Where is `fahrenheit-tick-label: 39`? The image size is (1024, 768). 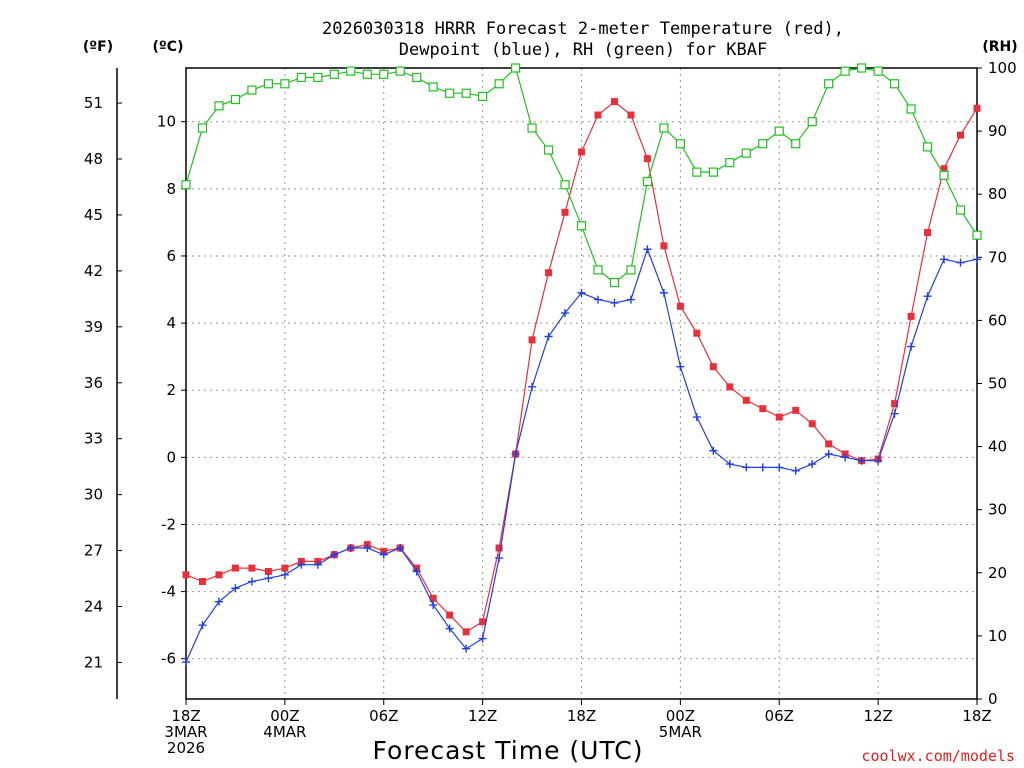
fahrenheit-tick-label: 39 is located at coordinates (93, 327).